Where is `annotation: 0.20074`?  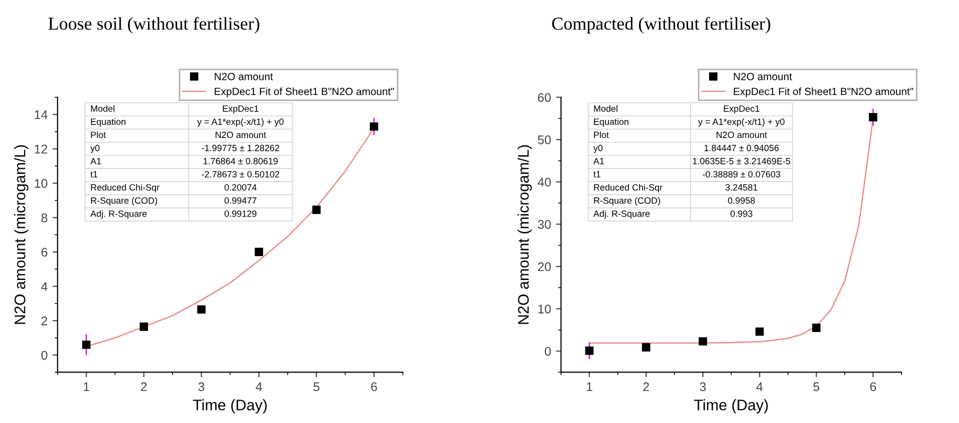 annotation: 0.20074 is located at coordinates (240, 187).